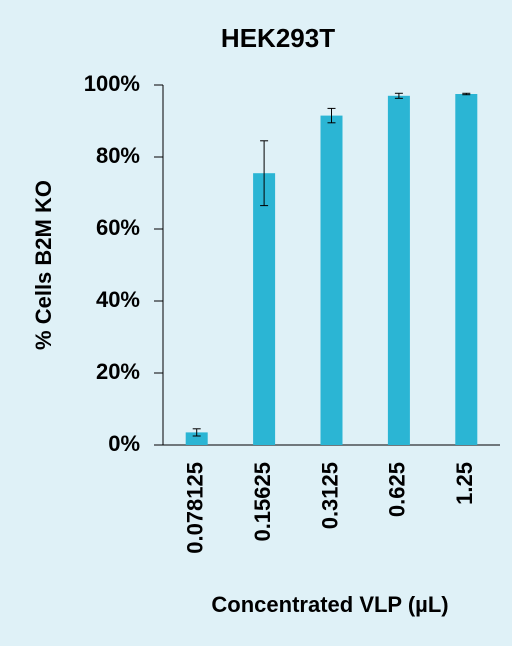 This screenshot has height=646, width=512. What do you see at coordinates (278, 38) in the screenshot?
I see `chart-title: HEK293T` at bounding box center [278, 38].